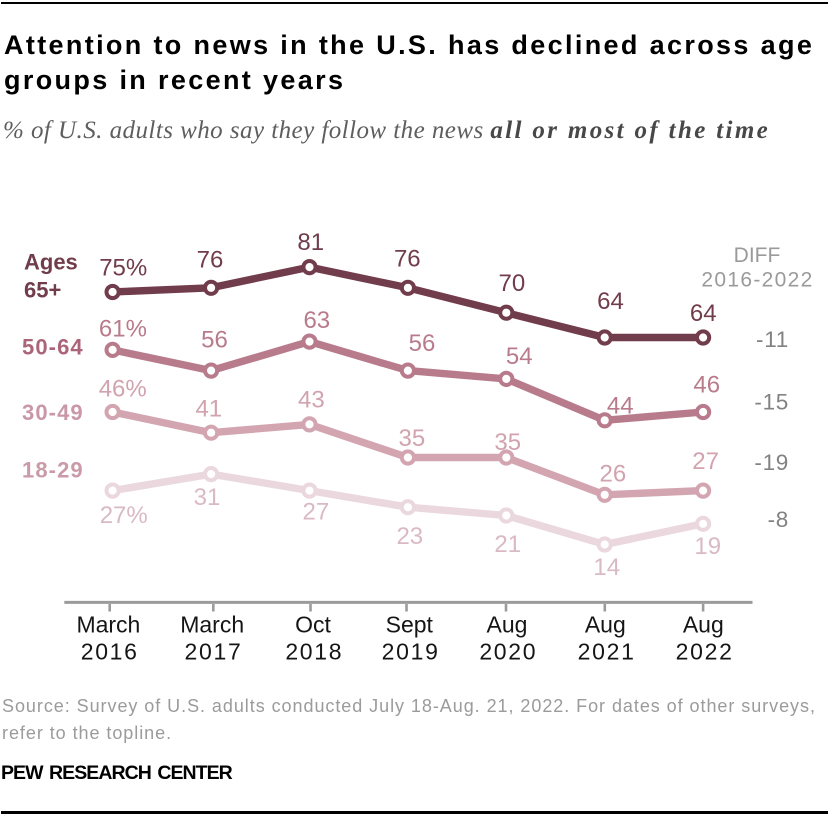 The height and width of the screenshot is (820, 840). Describe the element at coordinates (208, 409) in the screenshot. I see `svg-text: 41` at that location.